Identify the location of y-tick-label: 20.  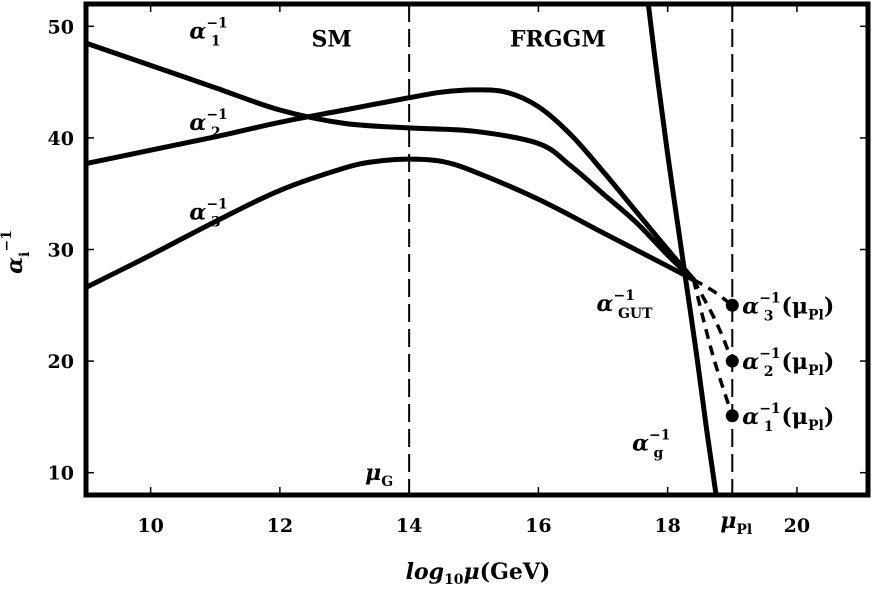
(61, 362).